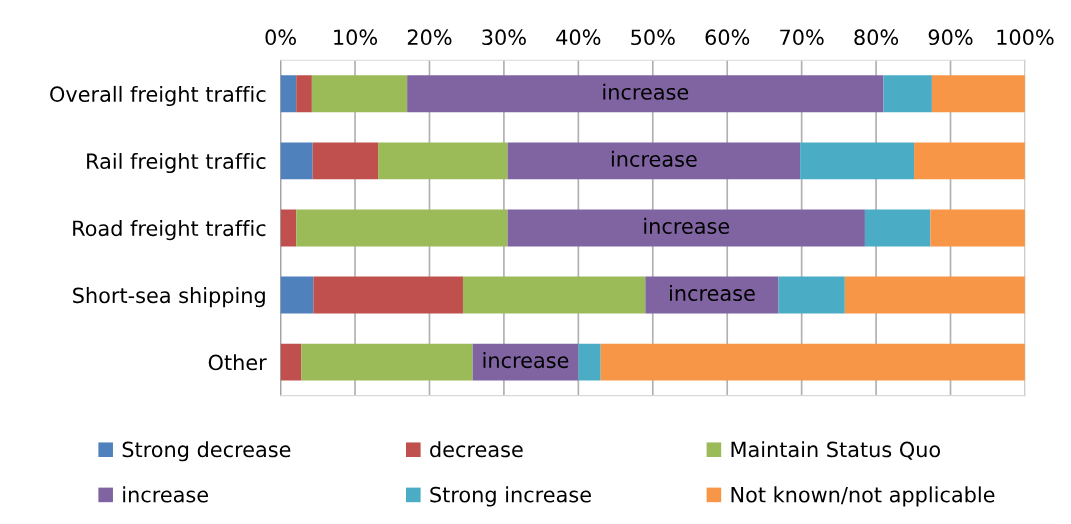 The height and width of the screenshot is (524, 1071). I want to click on x-tick-label: 70%, so click(802, 37).